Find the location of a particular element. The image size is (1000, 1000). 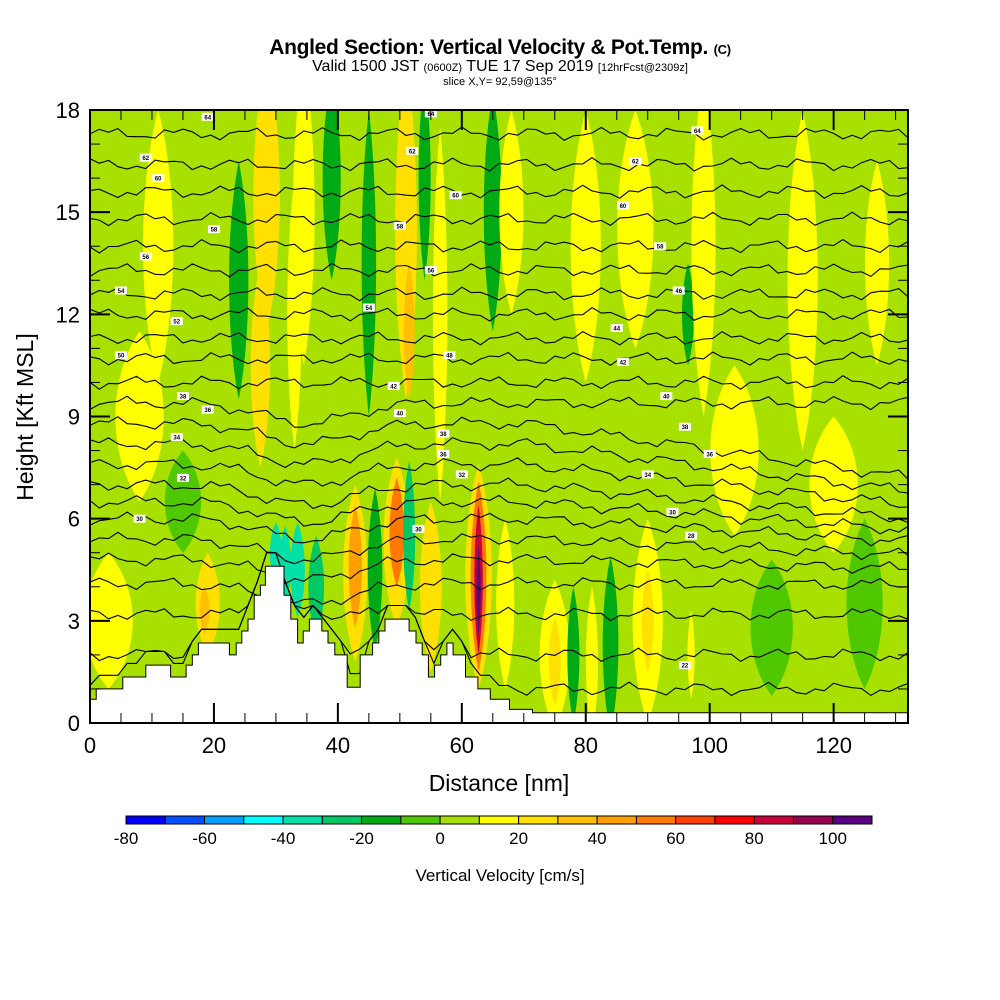

x-tick-label: 40 is located at coordinates (338, 745).